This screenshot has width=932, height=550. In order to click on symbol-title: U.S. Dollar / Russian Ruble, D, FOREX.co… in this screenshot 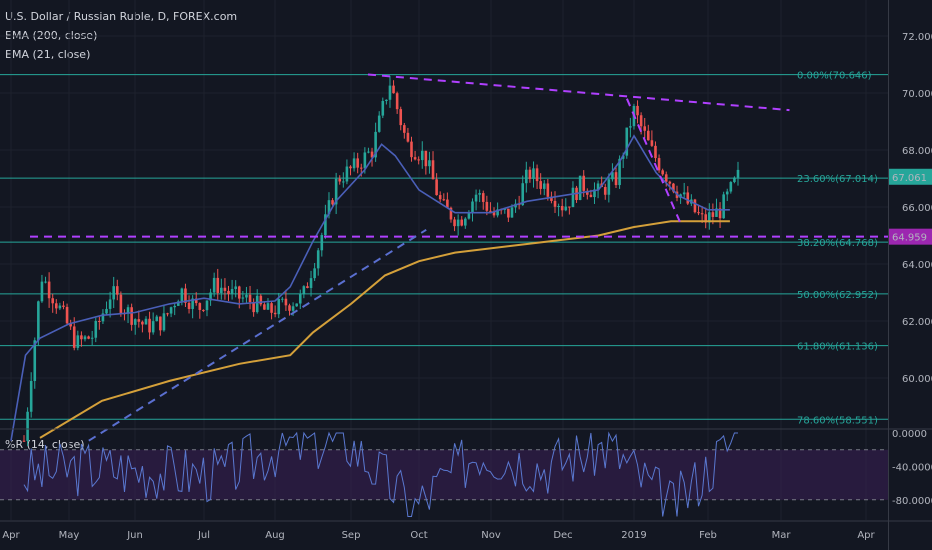, I will do `click(121, 16)`.